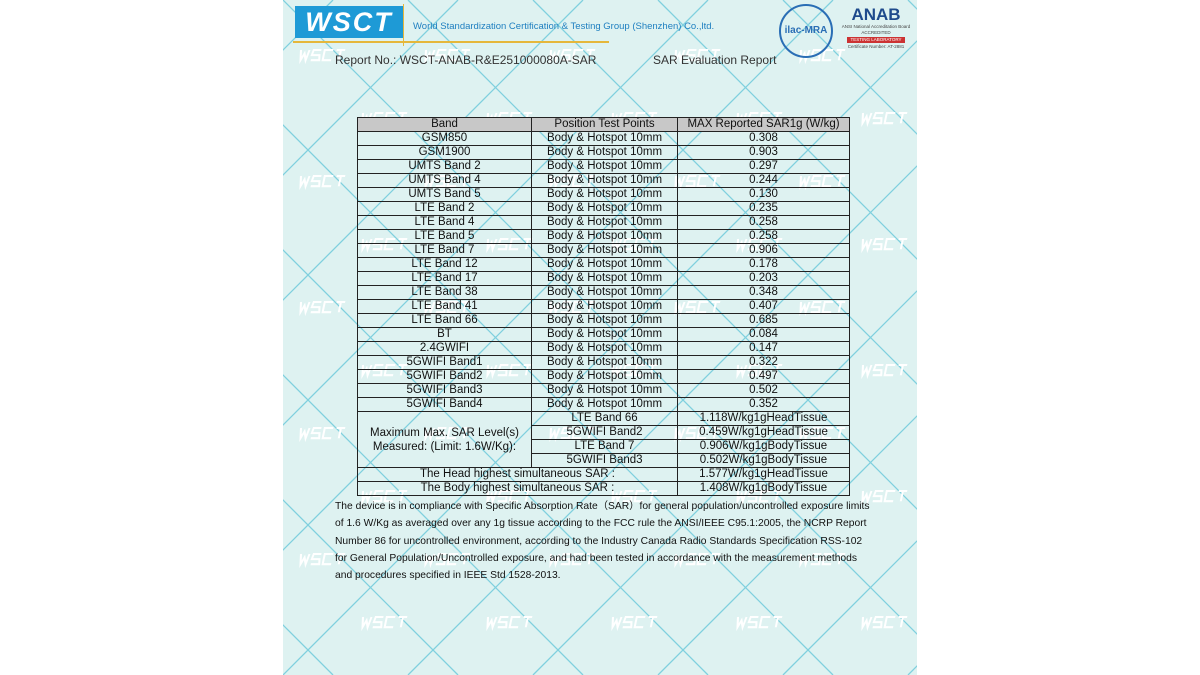  Describe the element at coordinates (444, 404) in the screenshot. I see `band-cell: 5GWIFI Band4` at that location.